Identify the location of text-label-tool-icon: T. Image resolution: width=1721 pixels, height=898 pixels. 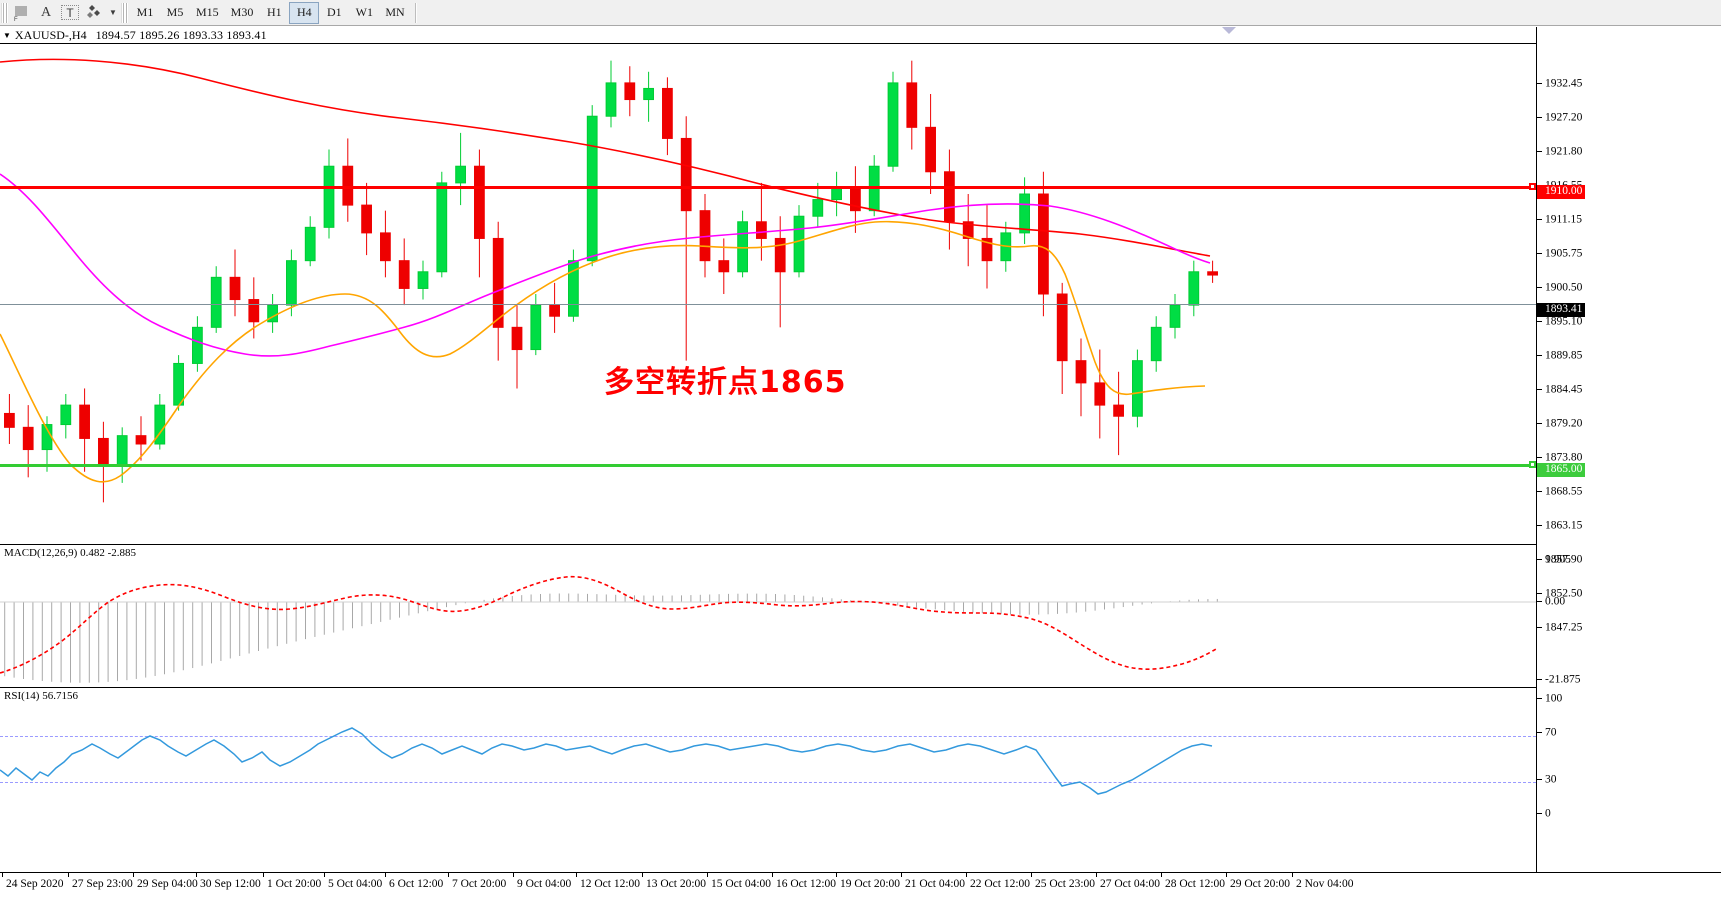
(70, 13).